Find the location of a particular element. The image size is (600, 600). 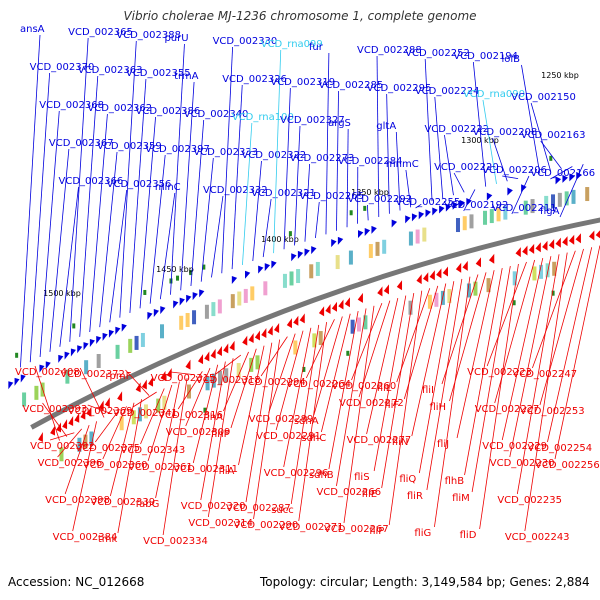

gene-label: VCD_002264 is located at coordinates (318, 384).